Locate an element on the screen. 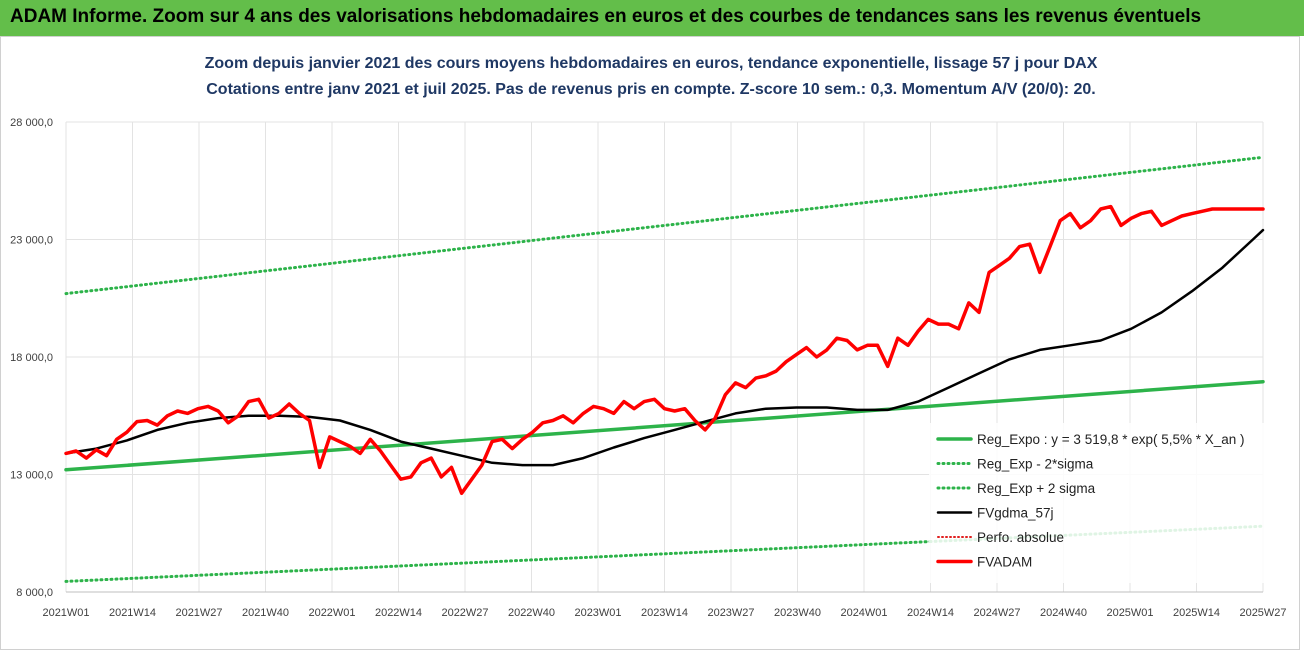 The width and height of the screenshot is (1304, 654). x-tick-label: 2021W01 is located at coordinates (65, 613).